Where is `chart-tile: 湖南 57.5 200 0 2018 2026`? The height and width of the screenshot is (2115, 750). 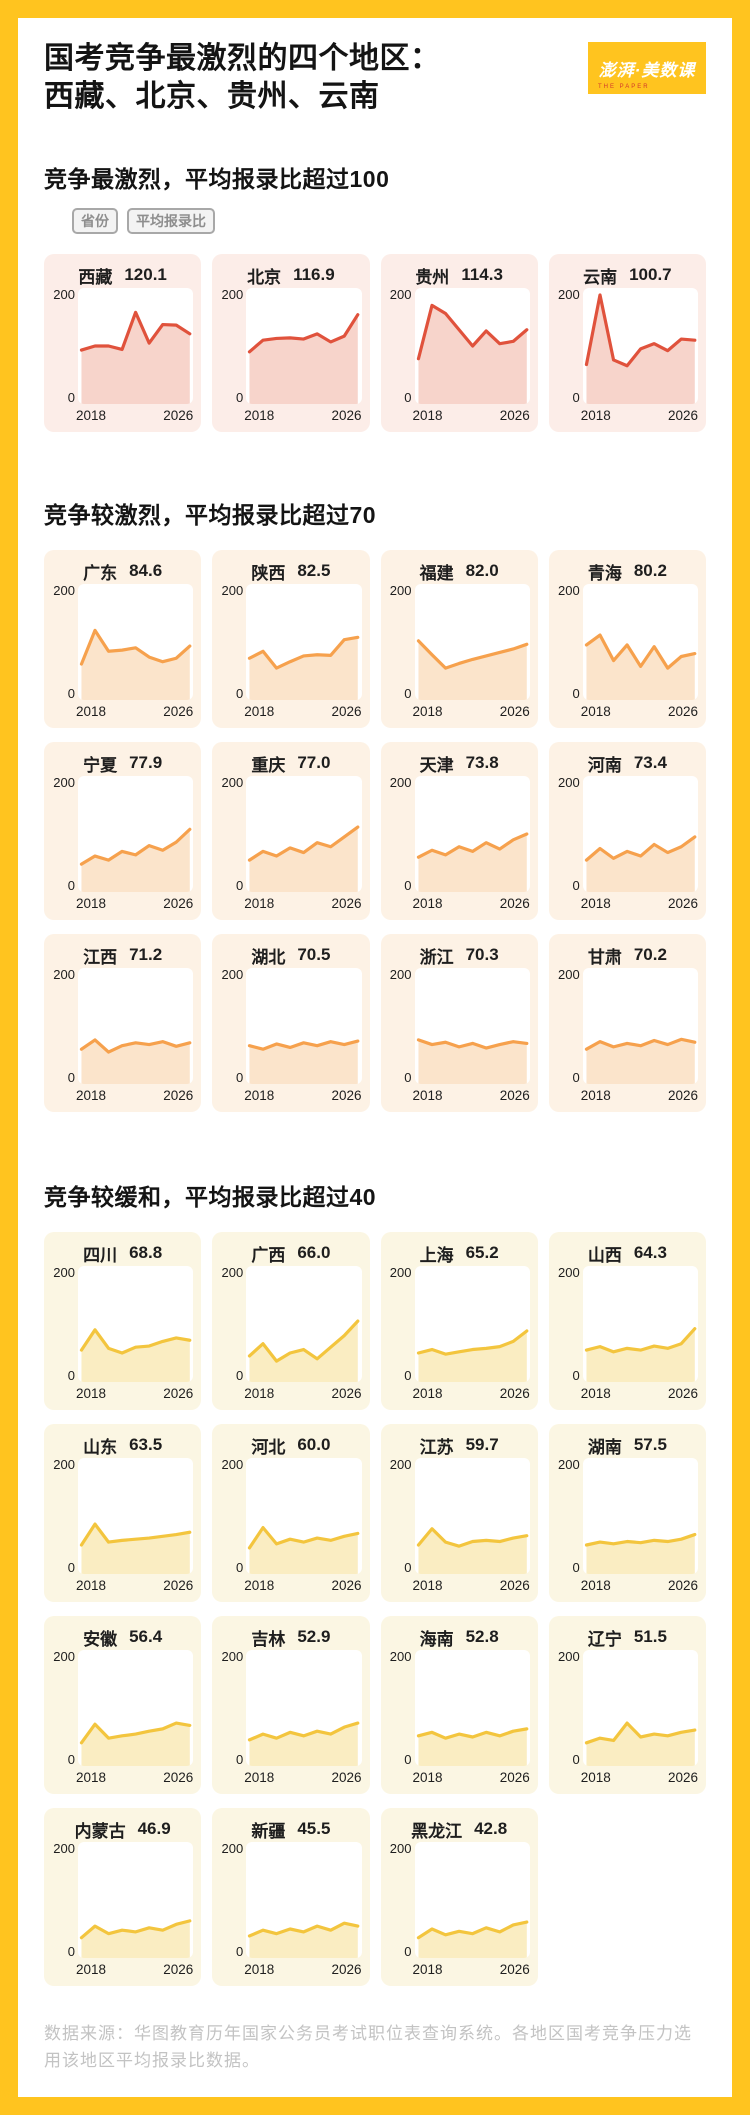 chart-tile: 湖南 57.5 200 0 2018 2026 is located at coordinates (627, 1513).